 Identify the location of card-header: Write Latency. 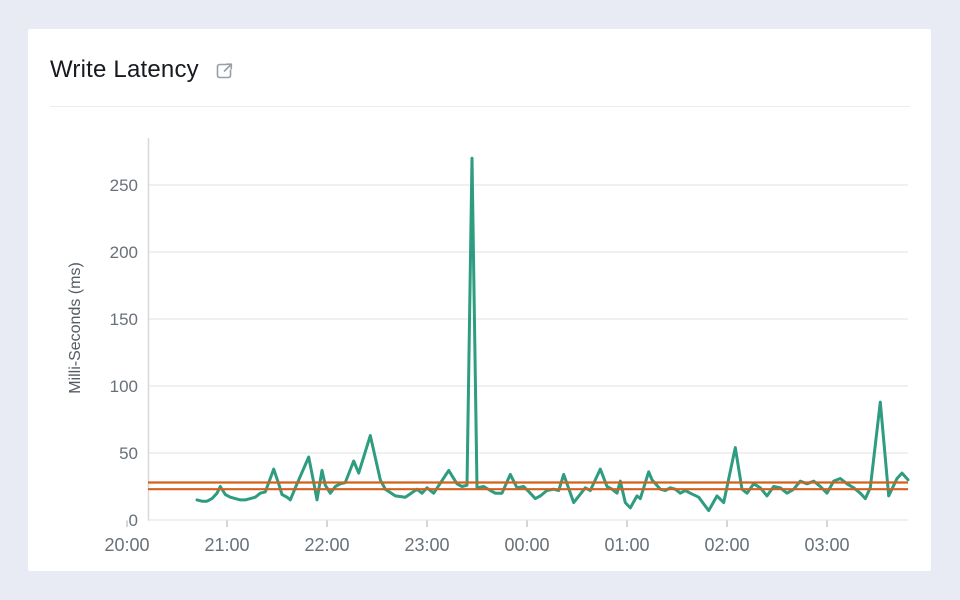
(142, 70).